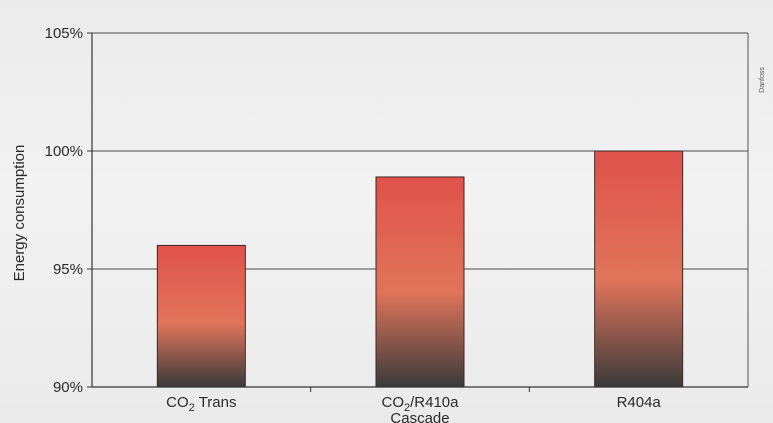 Image resolution: width=773 pixels, height=423 pixels. What do you see at coordinates (419, 416) in the screenshot?
I see `x-category-label-2-line2: Cascade` at bounding box center [419, 416].